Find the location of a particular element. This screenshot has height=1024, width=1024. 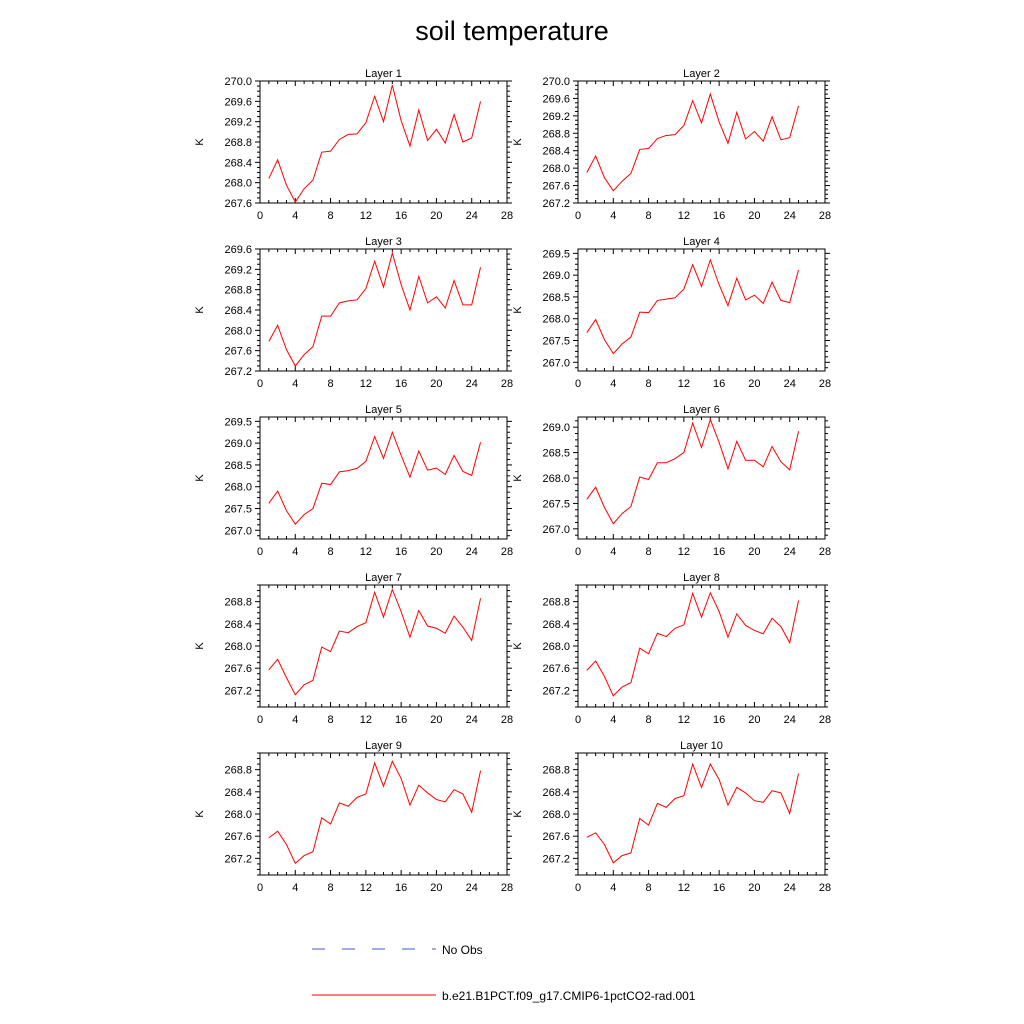

panel-title: Layer 9 is located at coordinates (383, 746).